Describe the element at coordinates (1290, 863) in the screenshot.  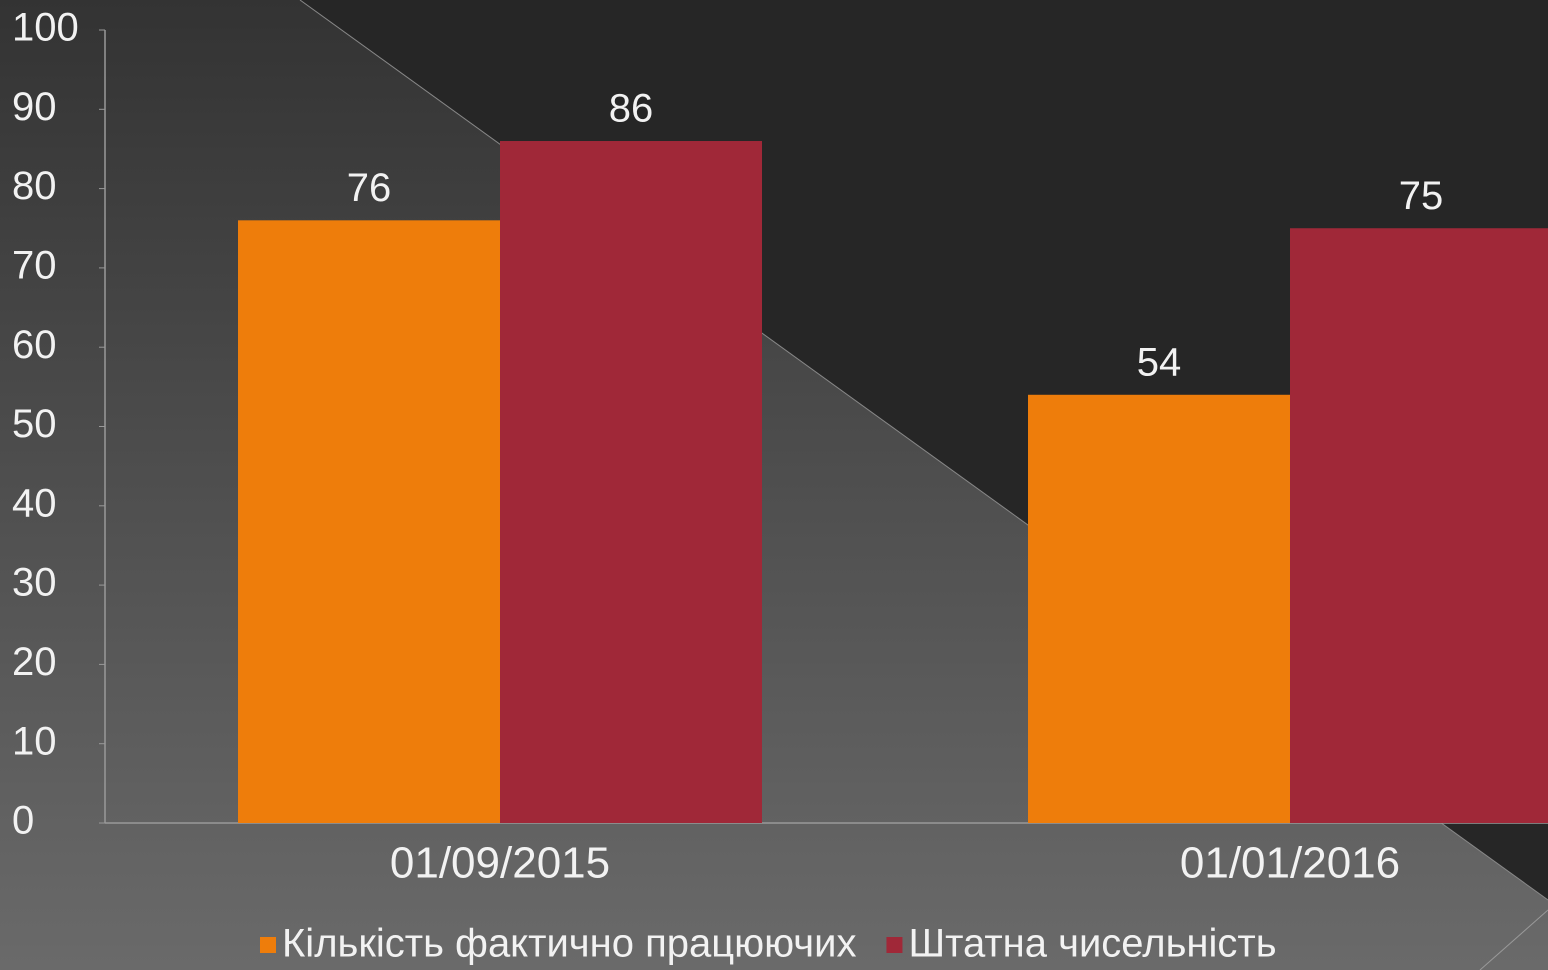
I see `x-tick-label: 01/01/2016` at that location.